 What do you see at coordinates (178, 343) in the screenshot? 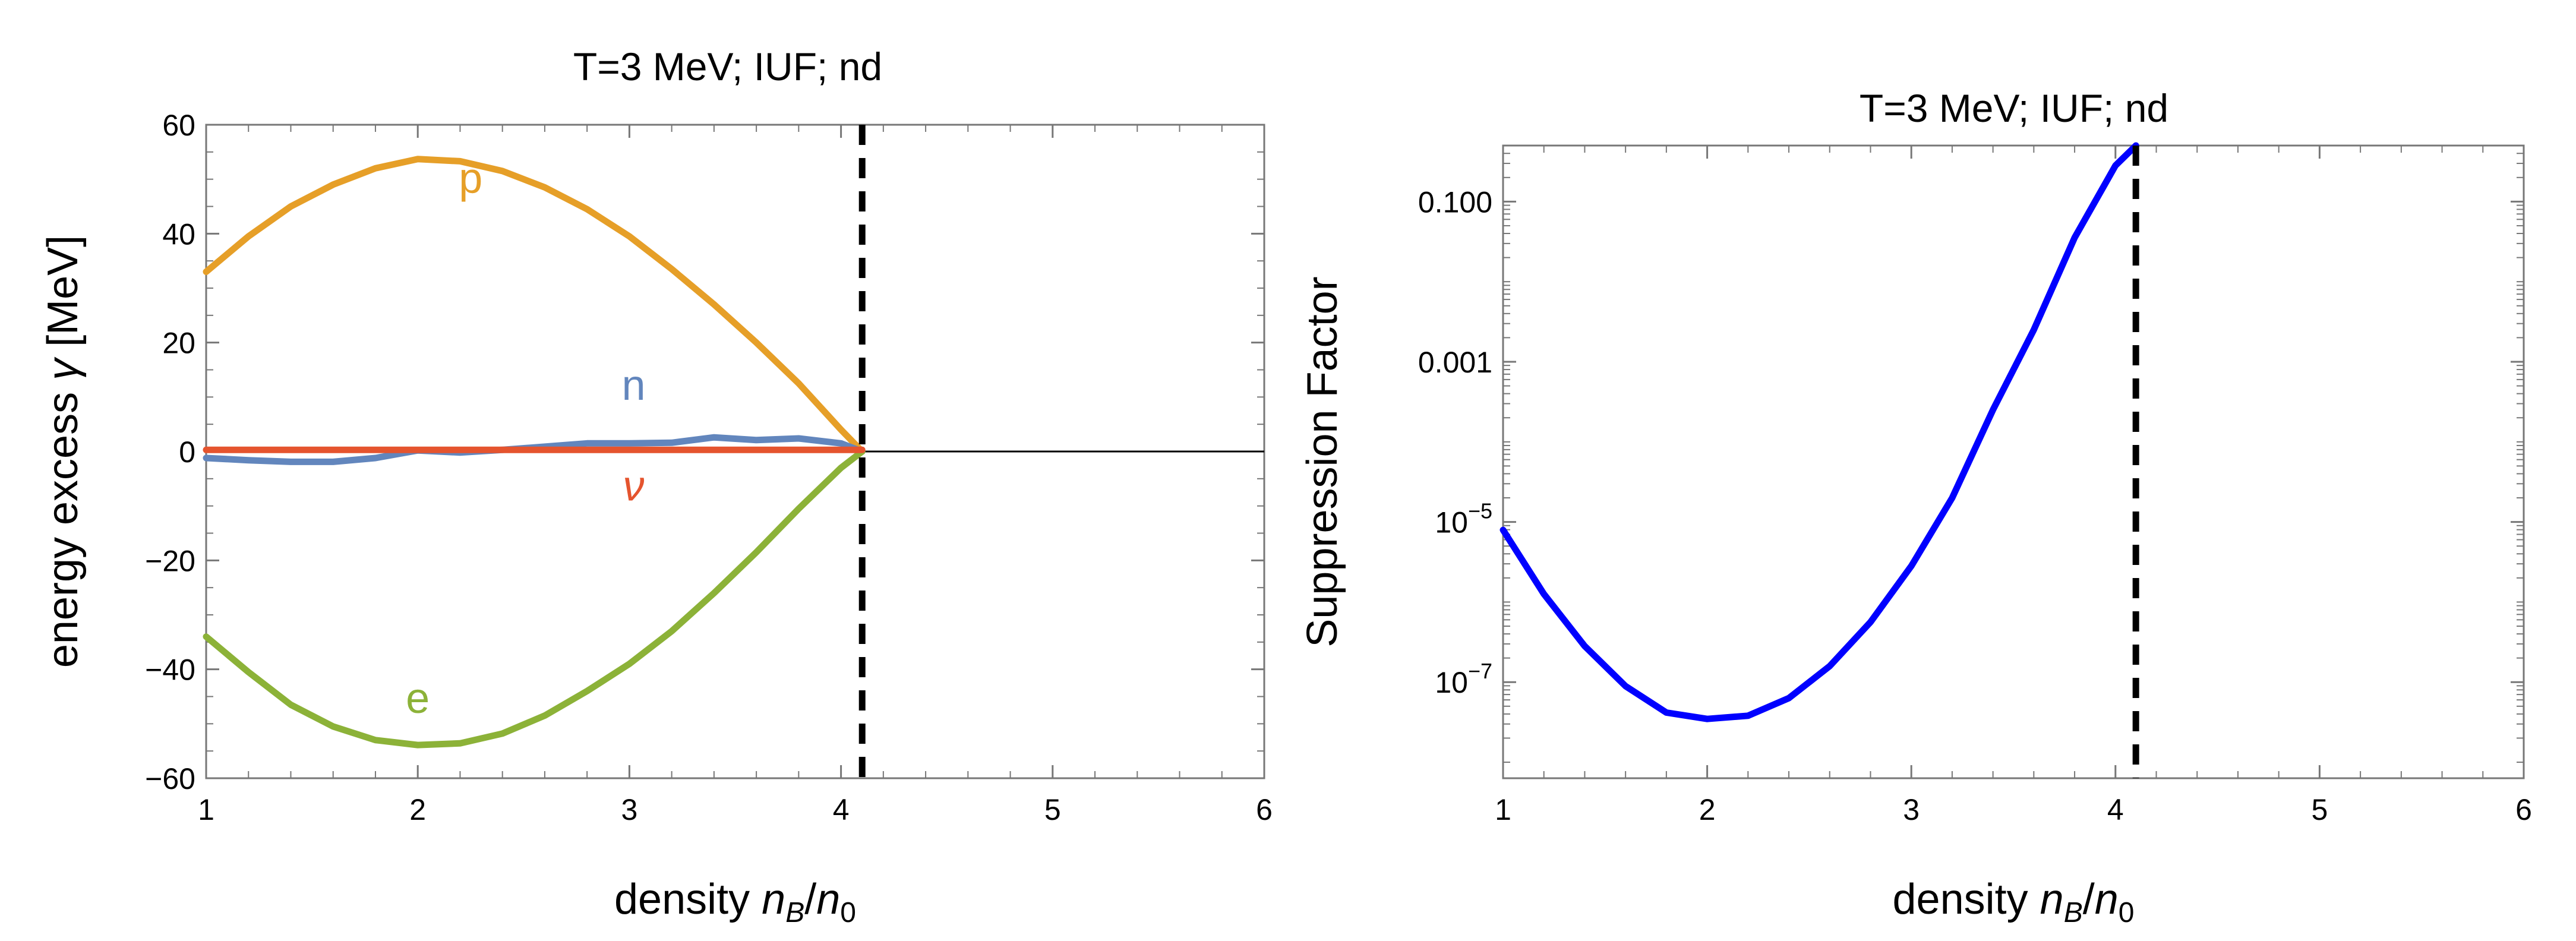
I see `y-tick-label: 20` at bounding box center [178, 343].